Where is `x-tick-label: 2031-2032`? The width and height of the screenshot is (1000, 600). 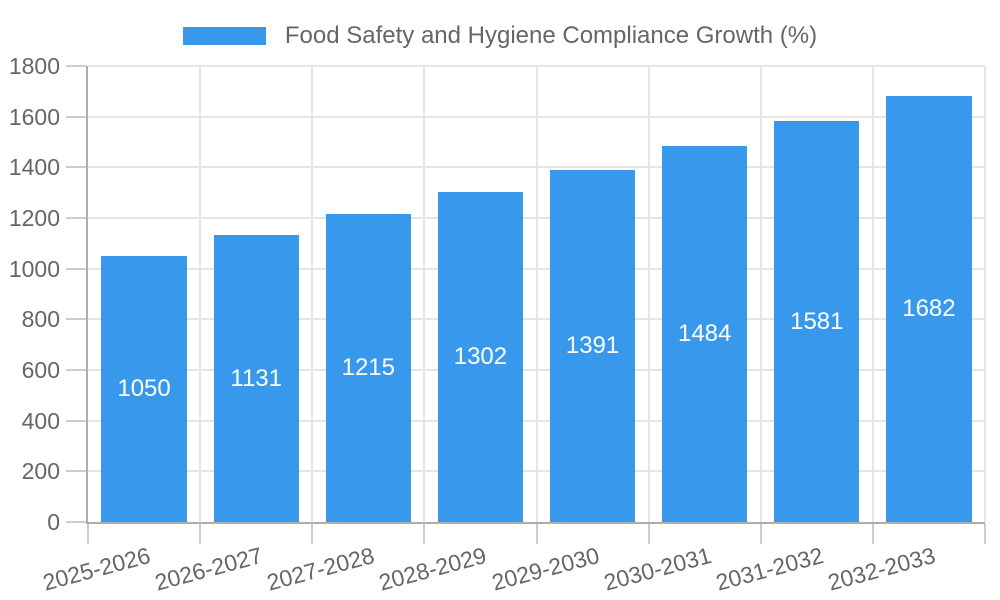
x-tick-label: 2031-2032 is located at coordinates (769, 568).